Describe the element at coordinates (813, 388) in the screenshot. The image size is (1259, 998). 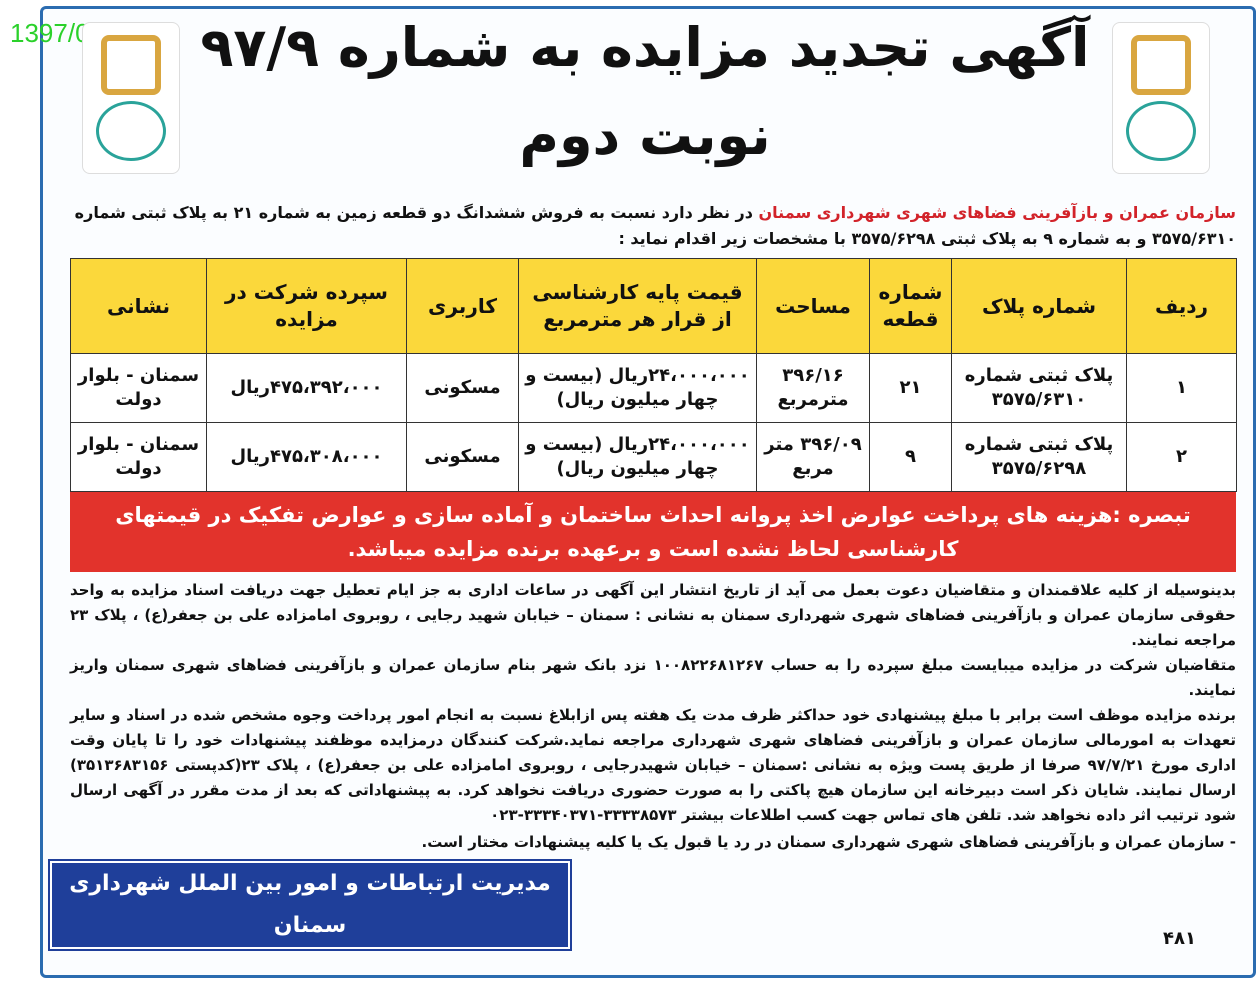
I see `cell: ۳۹۶/۱۶ مترمربع` at that location.